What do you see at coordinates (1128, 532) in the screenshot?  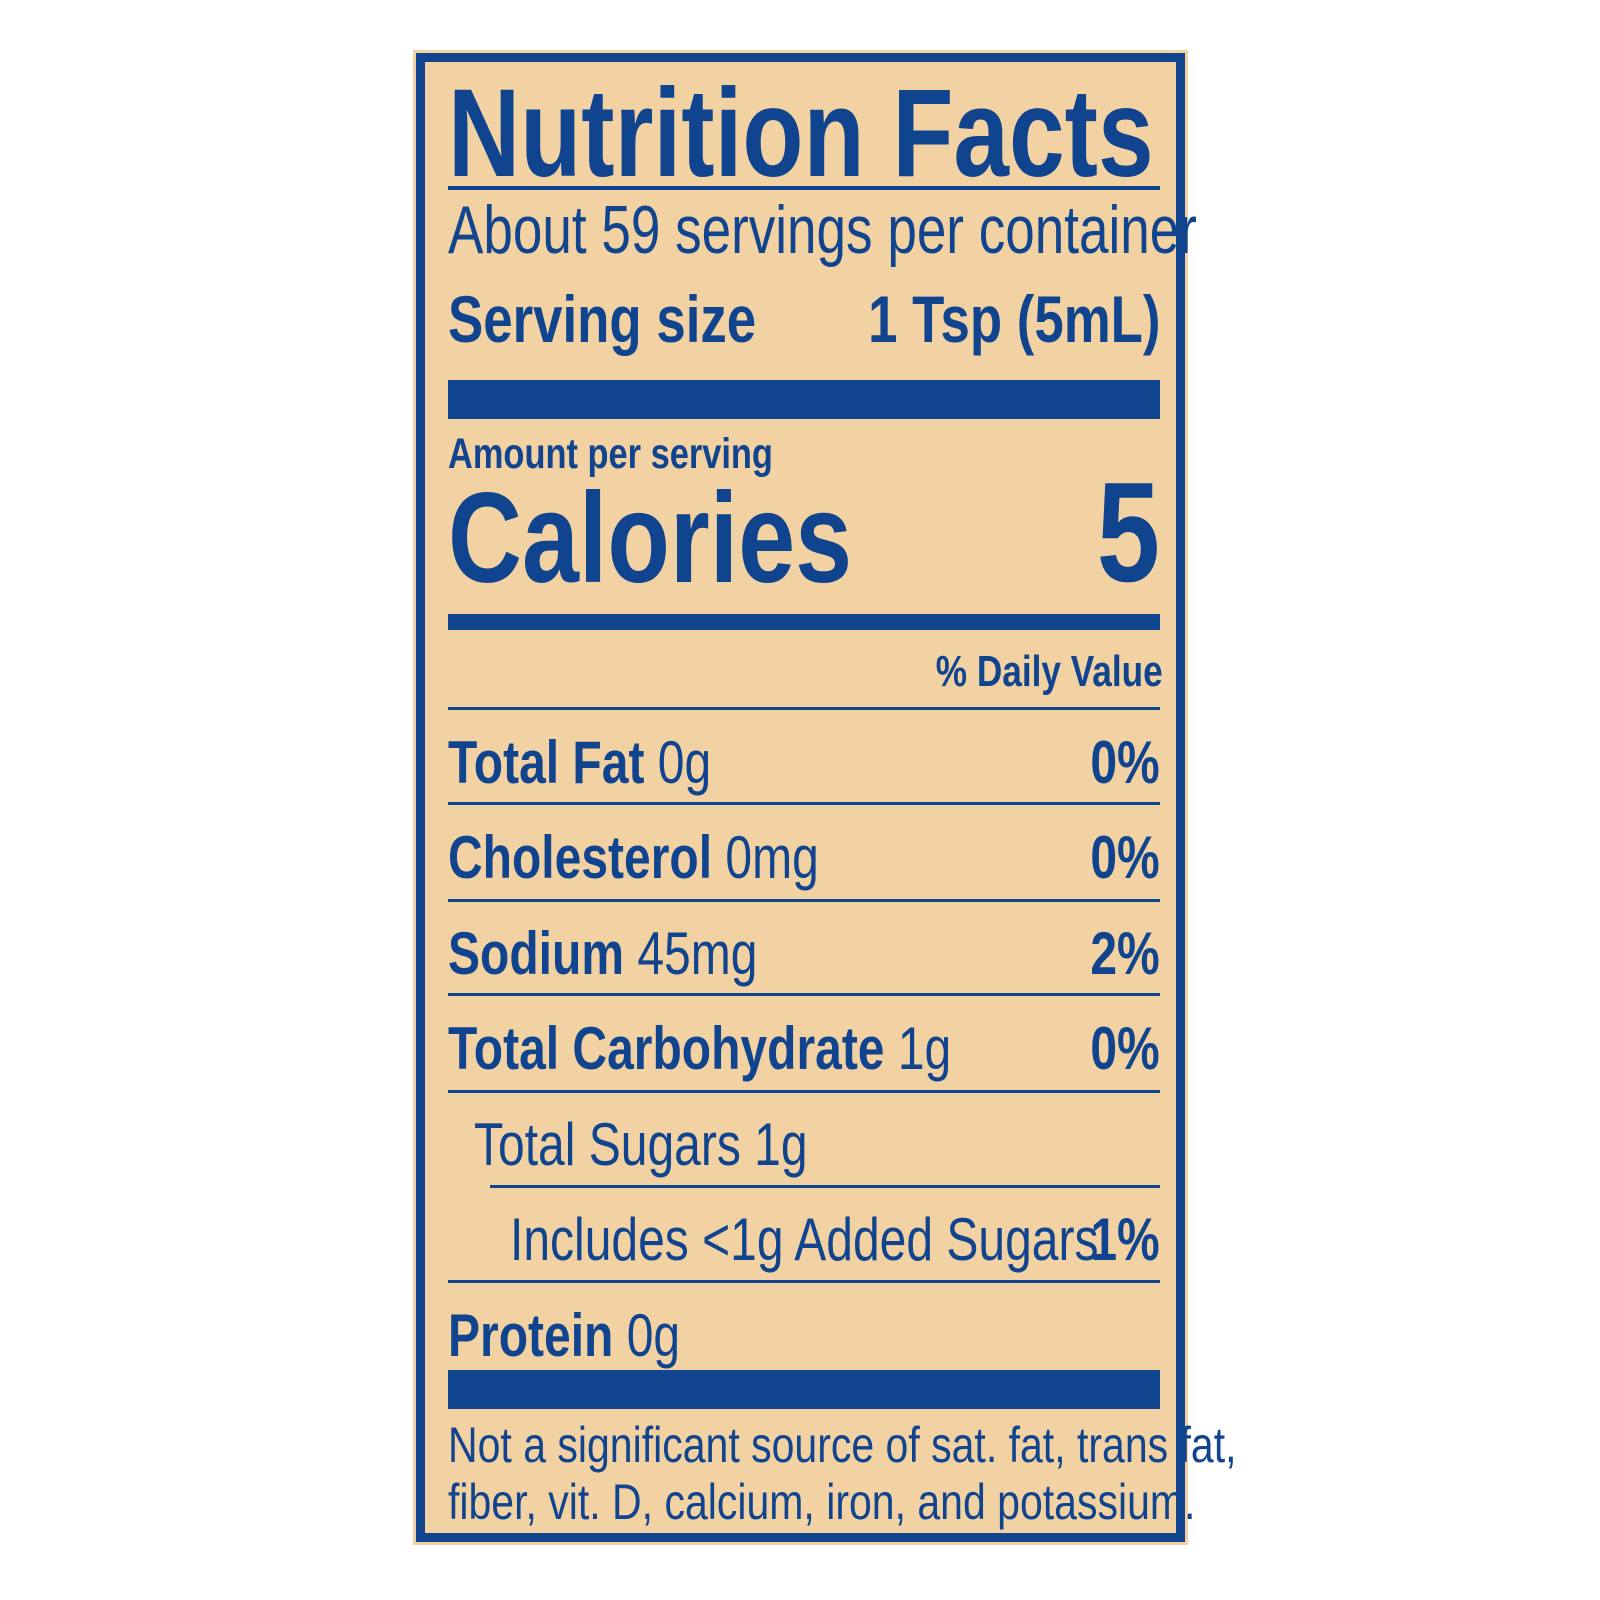 I see `calories-value: 5` at bounding box center [1128, 532].